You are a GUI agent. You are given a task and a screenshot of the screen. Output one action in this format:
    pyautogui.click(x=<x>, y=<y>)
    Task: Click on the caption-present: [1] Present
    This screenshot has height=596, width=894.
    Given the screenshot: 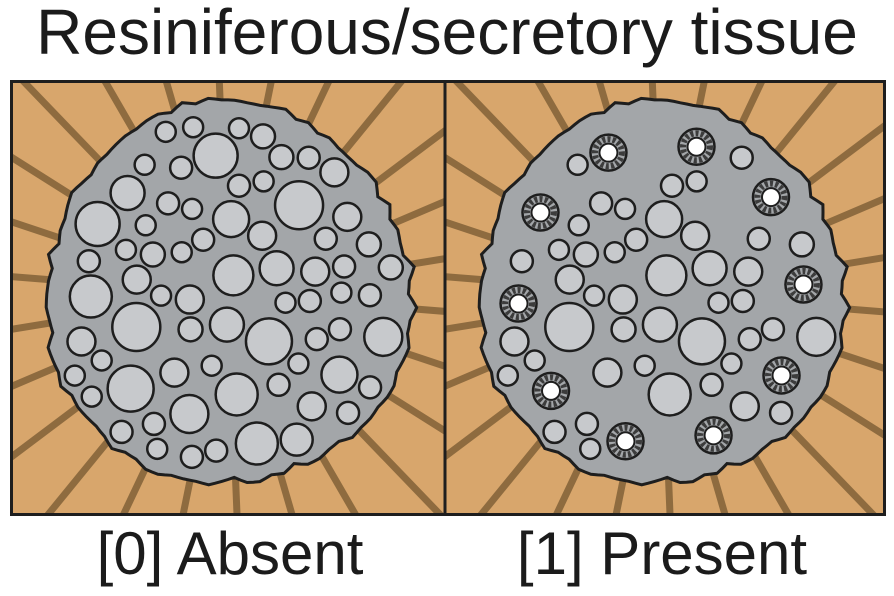 What is the action you would take?
    pyautogui.click(x=662, y=553)
    